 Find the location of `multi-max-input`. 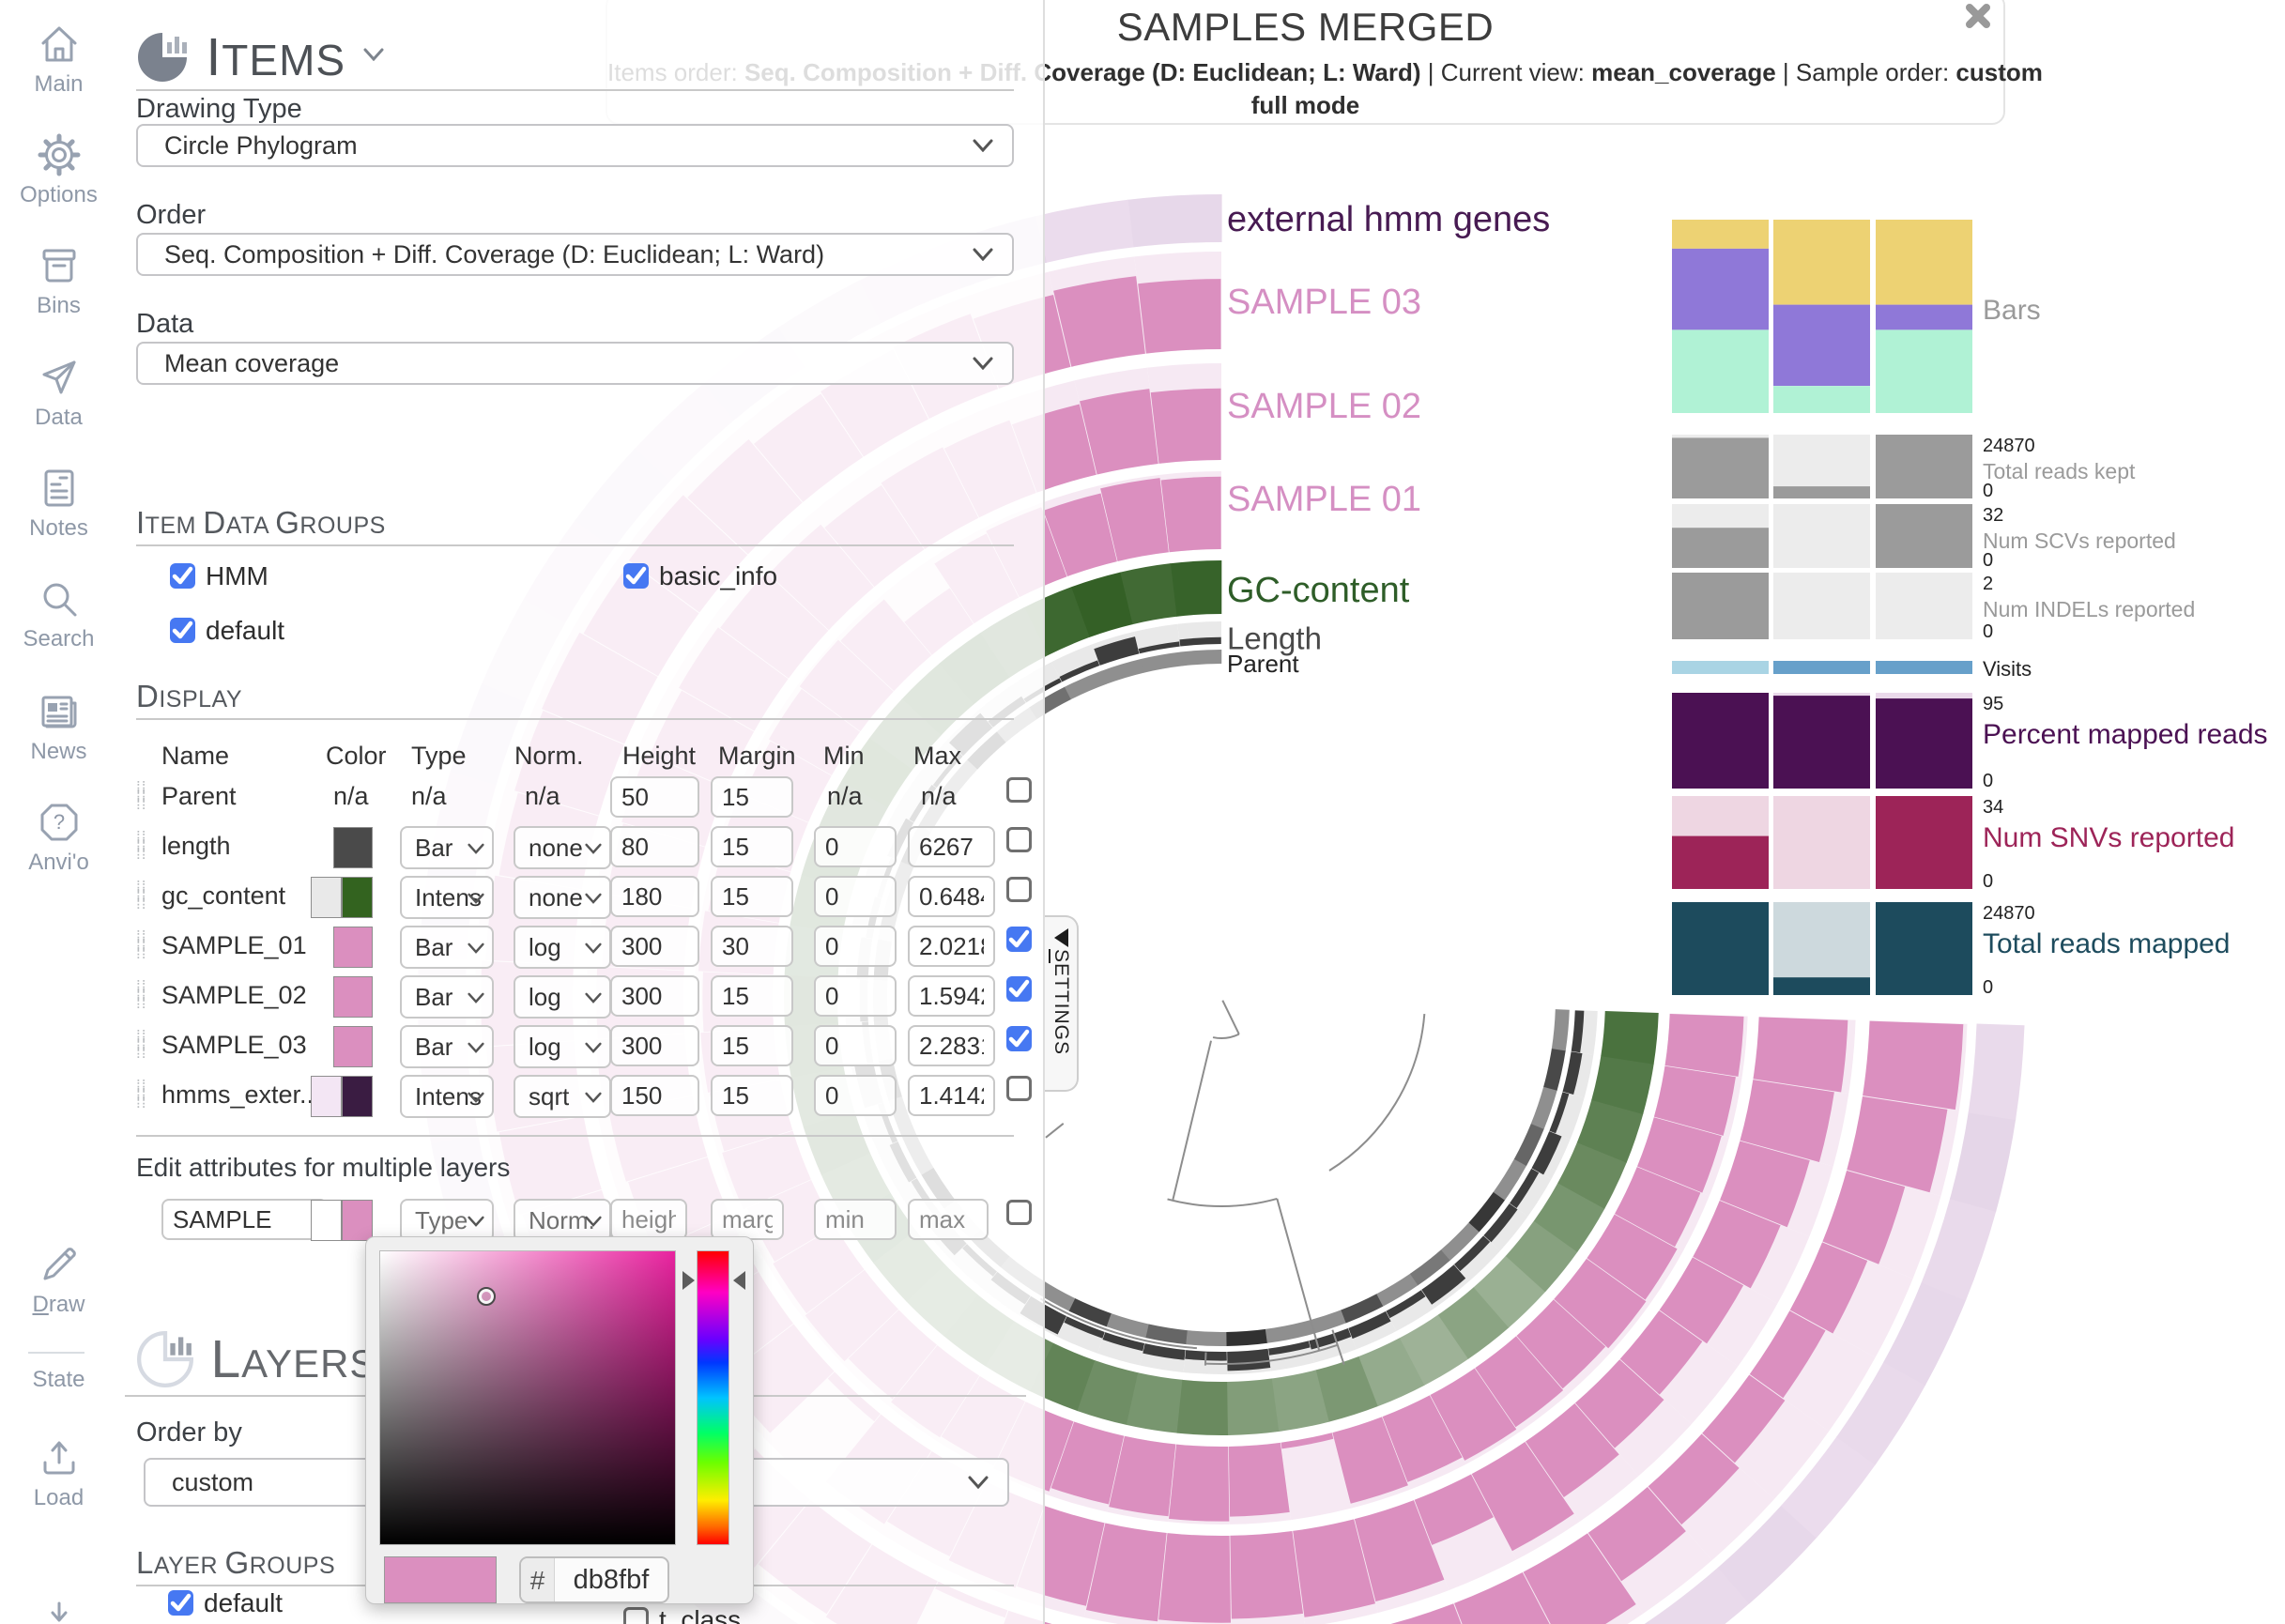

multi-max-input is located at coordinates (948, 1219).